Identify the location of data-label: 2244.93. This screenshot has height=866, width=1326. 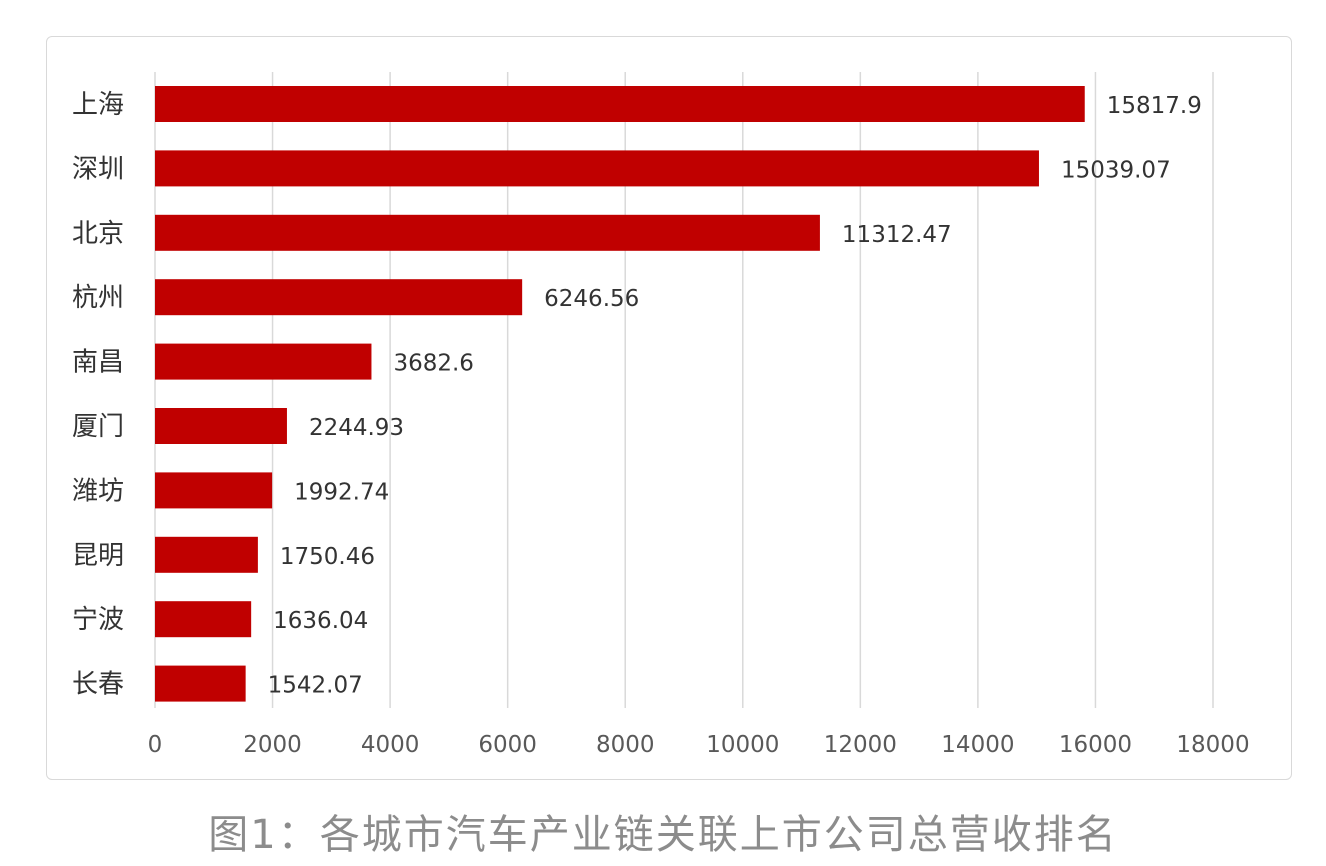
(356, 428).